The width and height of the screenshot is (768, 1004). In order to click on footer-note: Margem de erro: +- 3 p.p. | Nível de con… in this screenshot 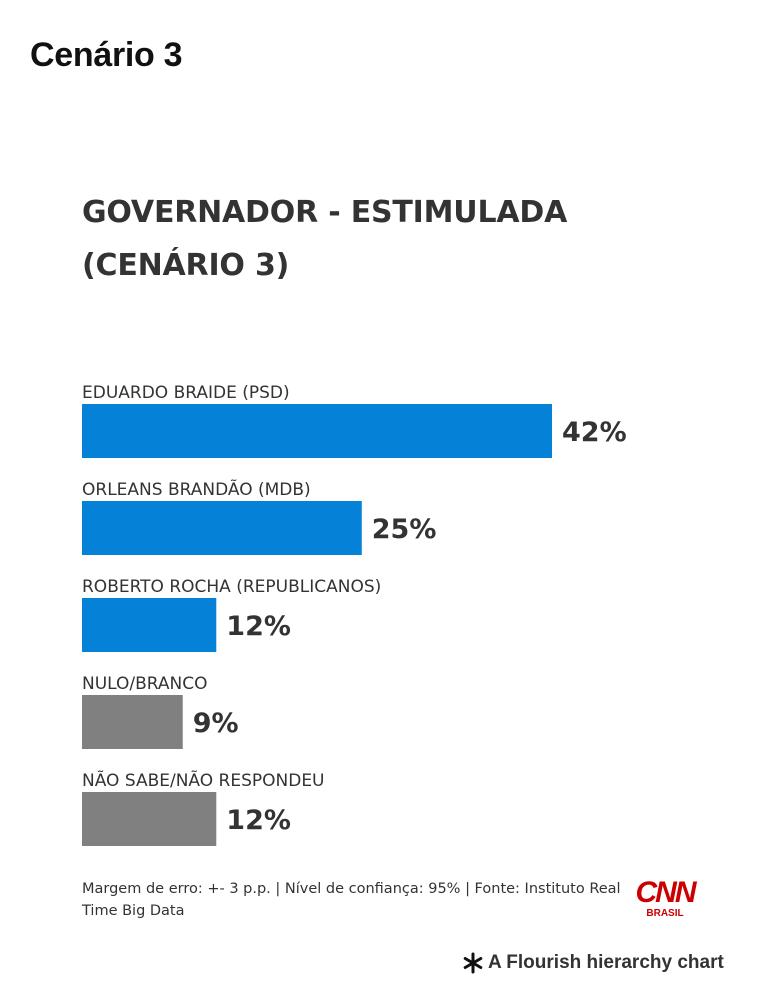, I will do `click(351, 900)`.